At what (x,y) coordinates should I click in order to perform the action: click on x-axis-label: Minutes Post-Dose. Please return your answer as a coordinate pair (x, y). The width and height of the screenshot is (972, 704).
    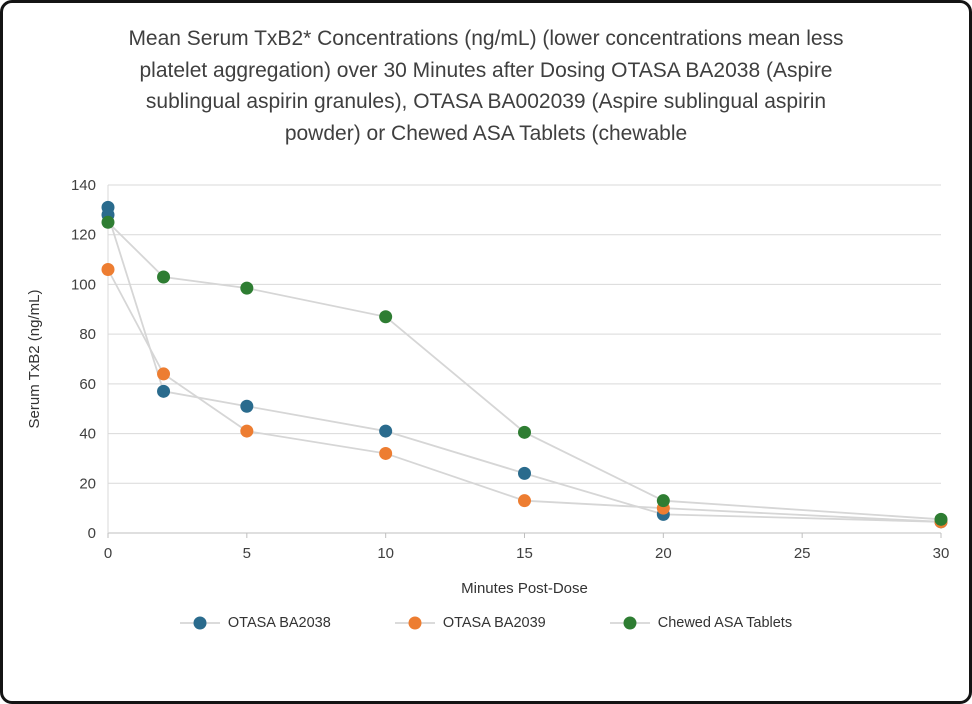
    Looking at the image, I should click on (524, 588).